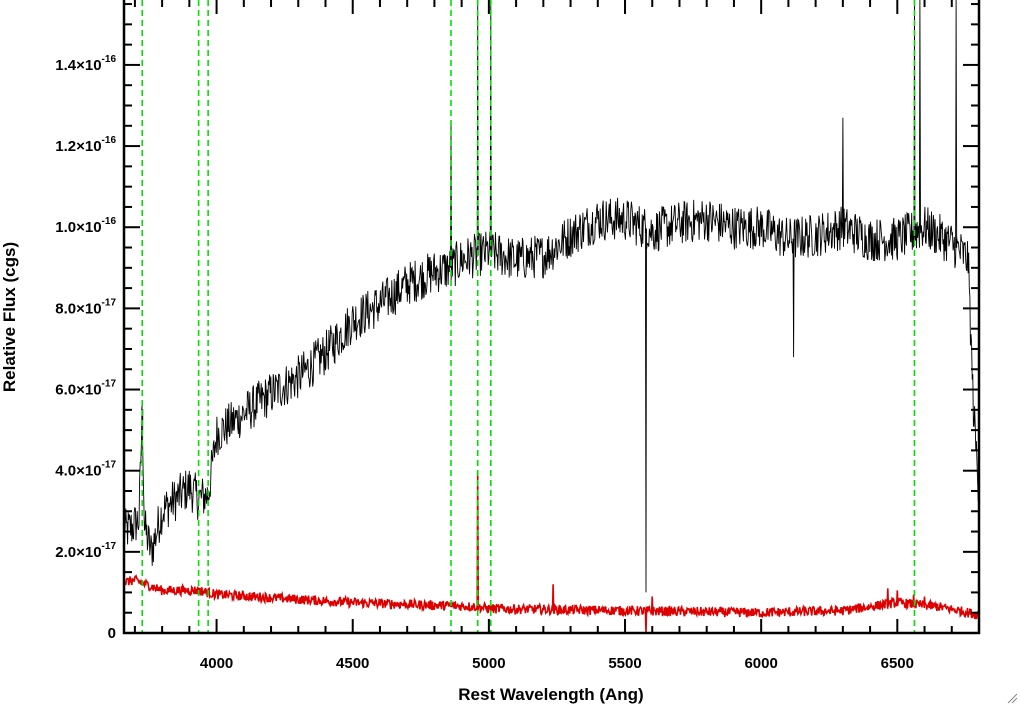 This screenshot has width=1020, height=706. I want to click on y-tick-label: 4.0×10⁻¹⁷, so click(85, 470).